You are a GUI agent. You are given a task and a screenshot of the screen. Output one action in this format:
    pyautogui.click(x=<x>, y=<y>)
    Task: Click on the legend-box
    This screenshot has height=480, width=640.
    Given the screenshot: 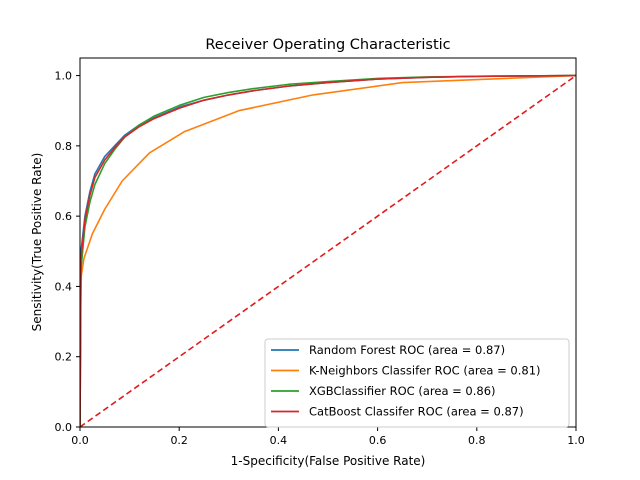 What is the action you would take?
    pyautogui.click(x=417, y=383)
    